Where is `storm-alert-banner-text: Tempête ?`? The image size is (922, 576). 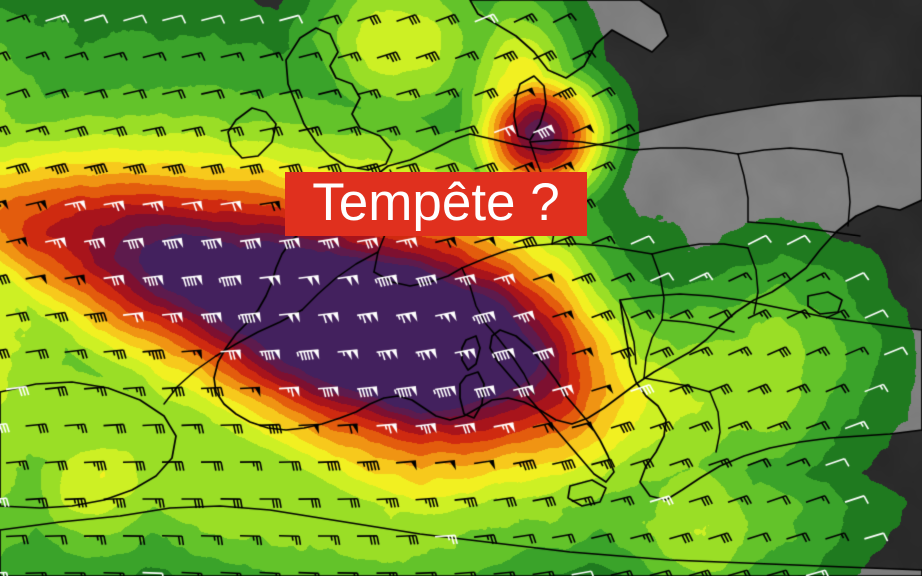 storm-alert-banner-text: Tempête ? is located at coordinates (436, 202).